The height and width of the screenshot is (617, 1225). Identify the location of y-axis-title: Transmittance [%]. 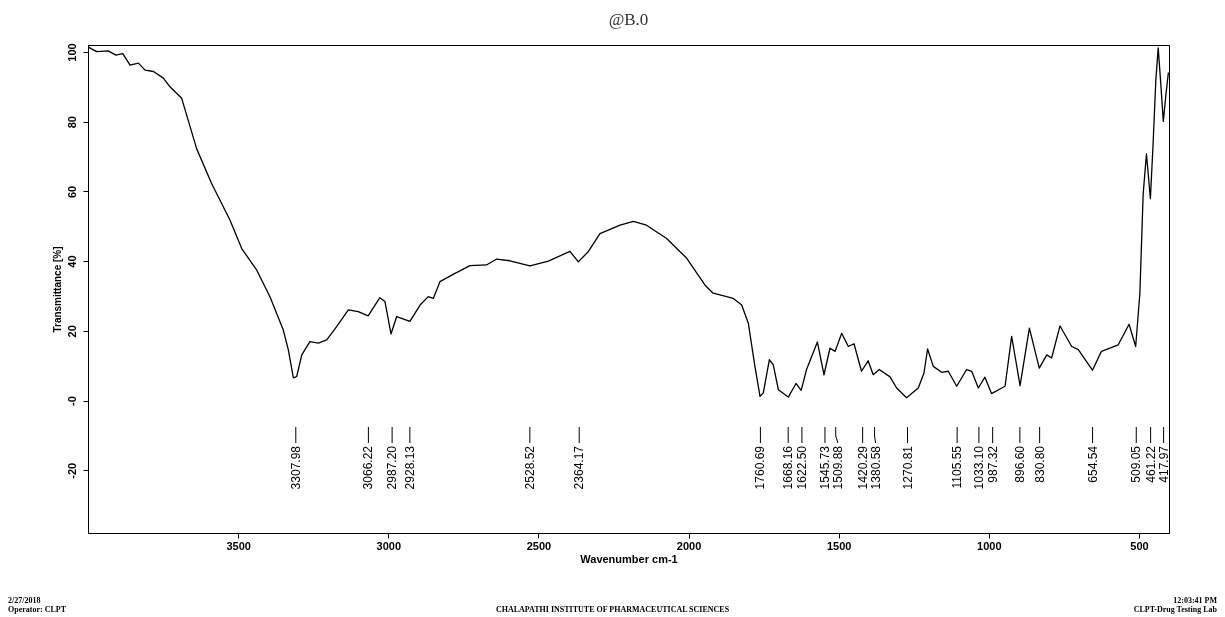
(57, 289).